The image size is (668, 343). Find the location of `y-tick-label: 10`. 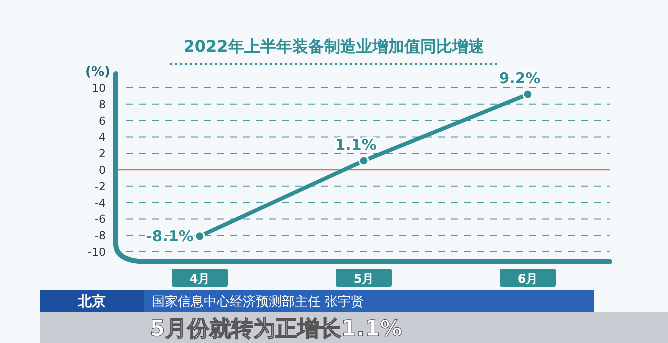

y-tick-label: 10 is located at coordinates (99, 88).